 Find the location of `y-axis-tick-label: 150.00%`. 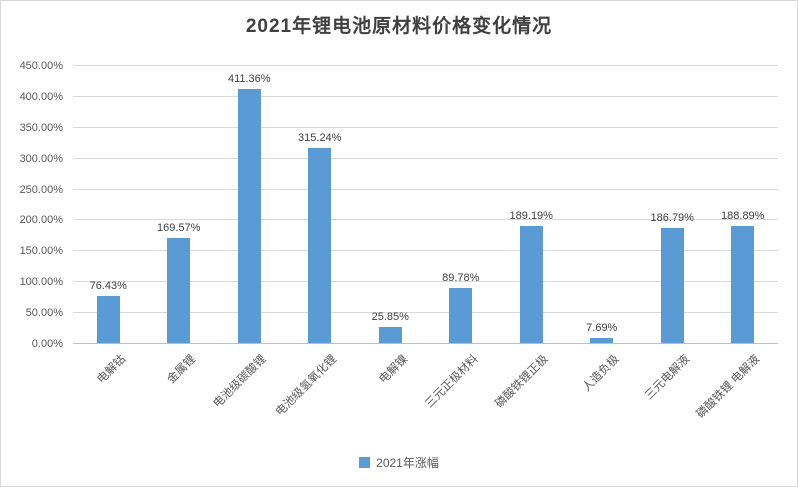

y-axis-tick-label: 150.00% is located at coordinates (41, 251).